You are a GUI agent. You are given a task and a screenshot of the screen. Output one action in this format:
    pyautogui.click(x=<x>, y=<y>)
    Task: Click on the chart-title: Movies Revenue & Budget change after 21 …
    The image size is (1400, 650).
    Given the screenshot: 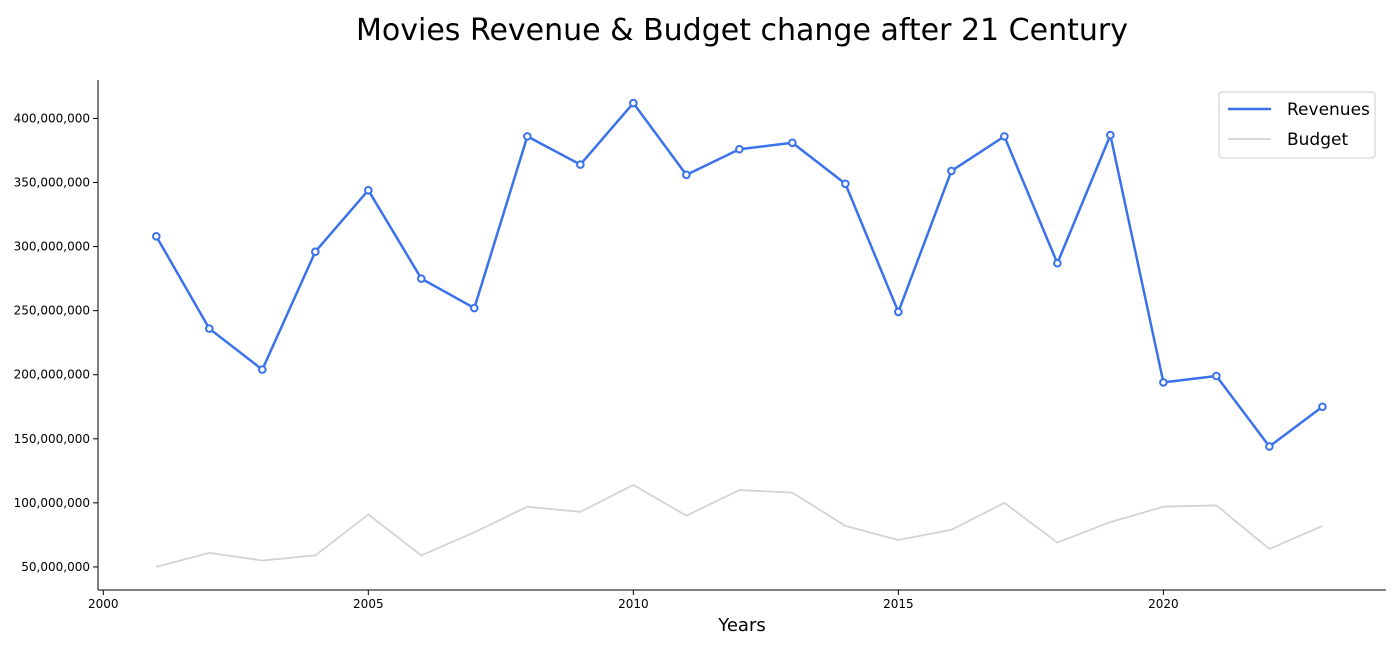 What is the action you would take?
    pyautogui.click(x=742, y=30)
    